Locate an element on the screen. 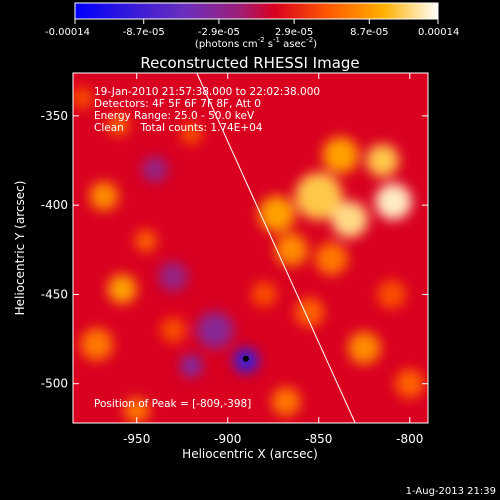 Image resolution: width=500 pixels, height=500 pixels. y-tick-label: -500 is located at coordinates (54, 384).